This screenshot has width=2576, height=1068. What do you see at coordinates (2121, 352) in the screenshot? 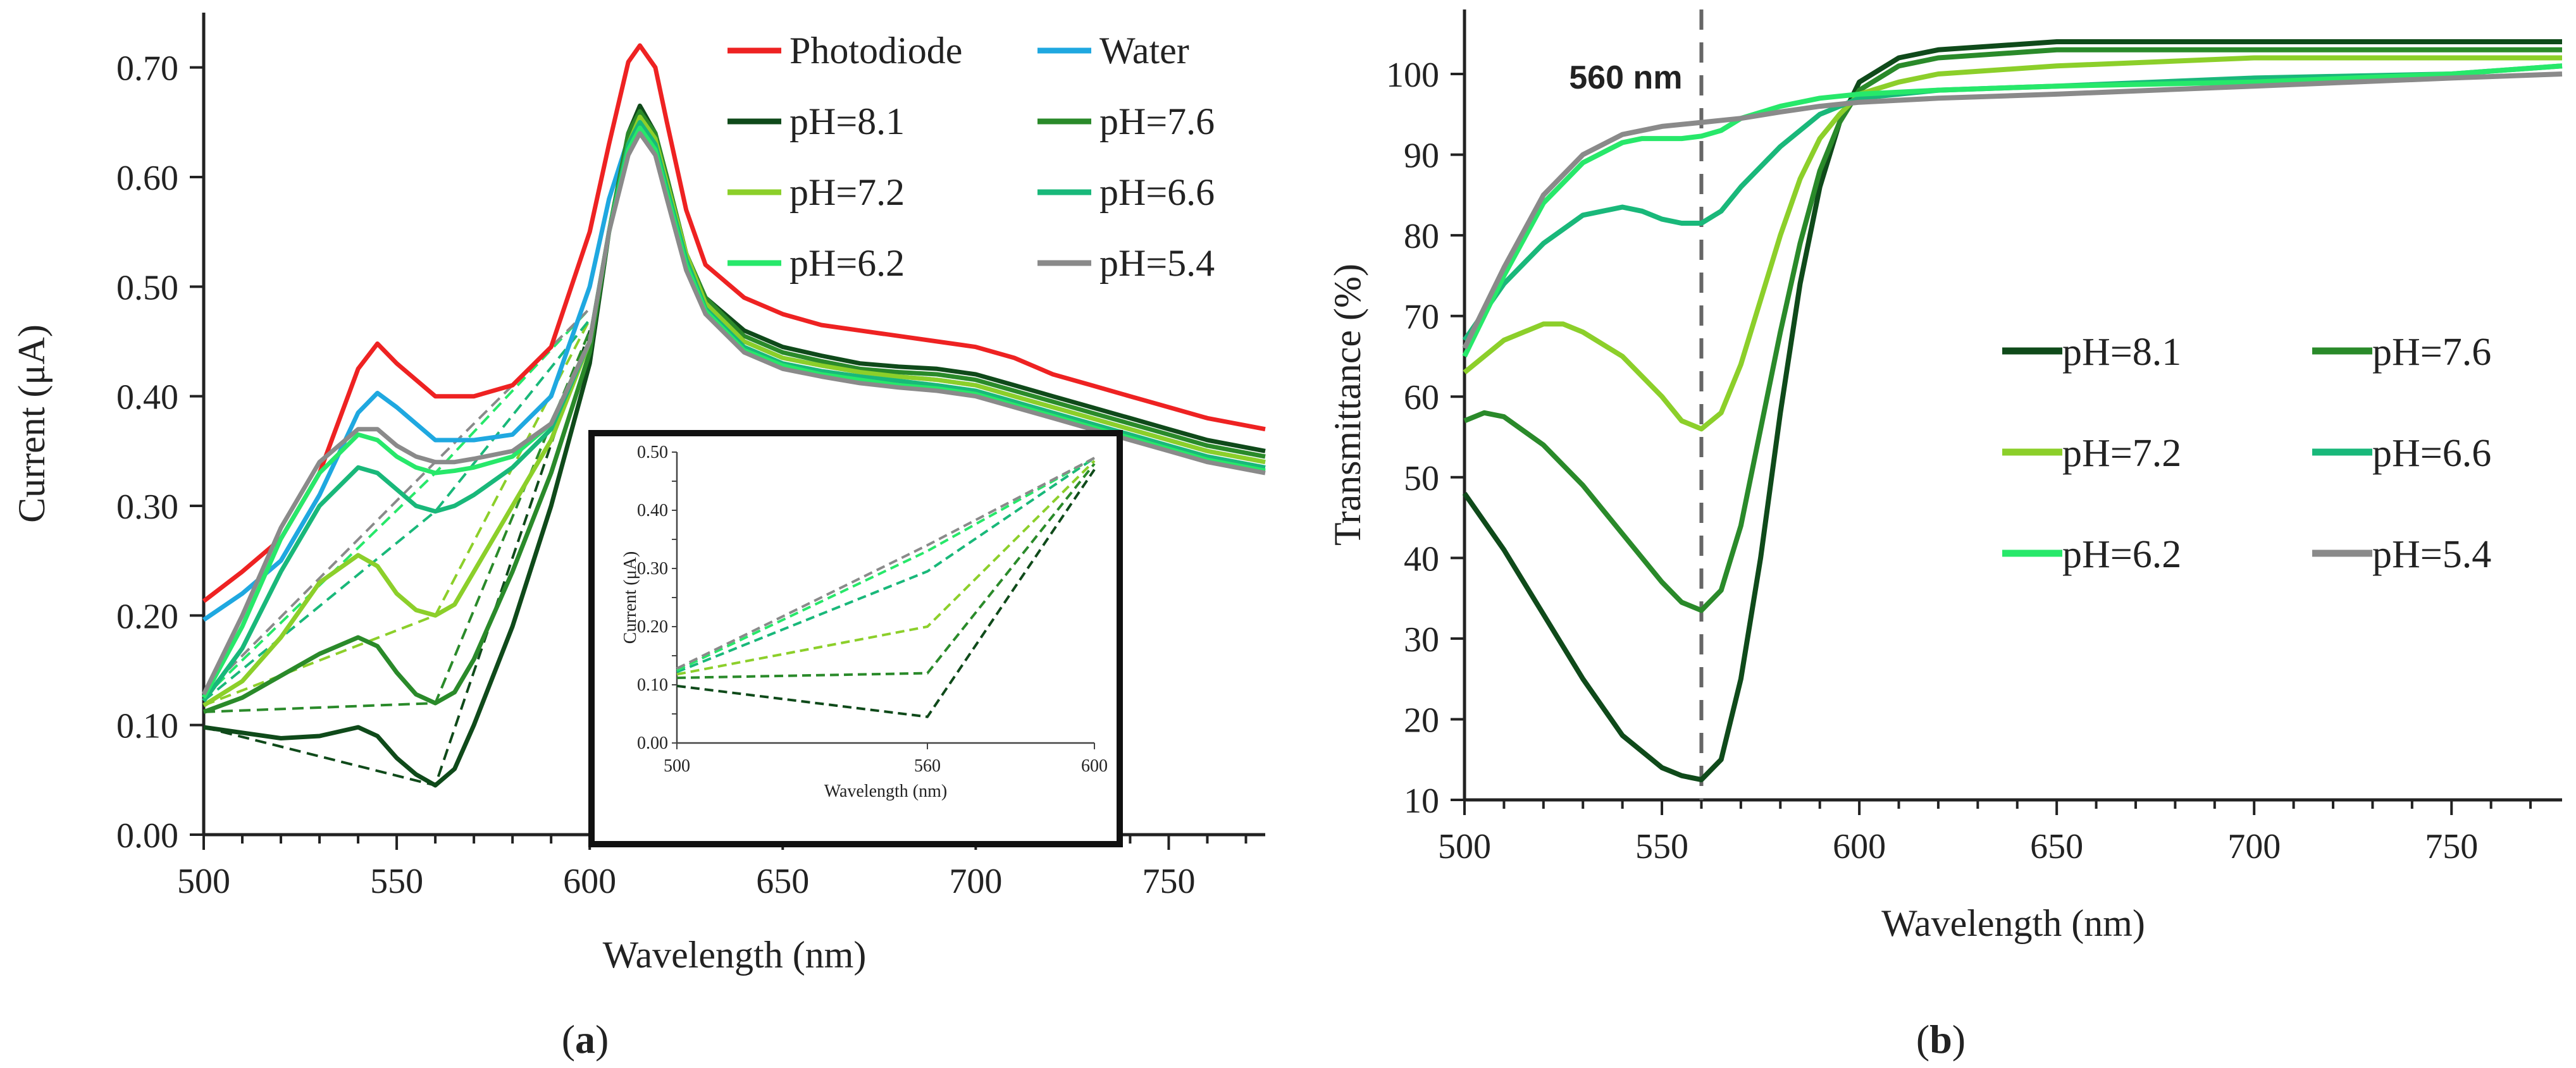
I see `panel-b-legend-label-ph-8-1: pH=8.1` at bounding box center [2121, 352].